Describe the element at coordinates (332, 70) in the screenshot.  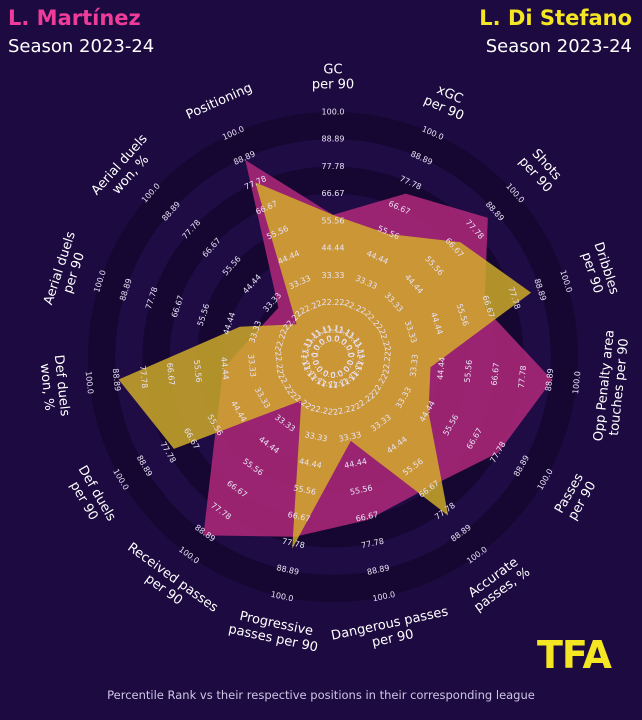
I see `category-label-line: GC` at that location.